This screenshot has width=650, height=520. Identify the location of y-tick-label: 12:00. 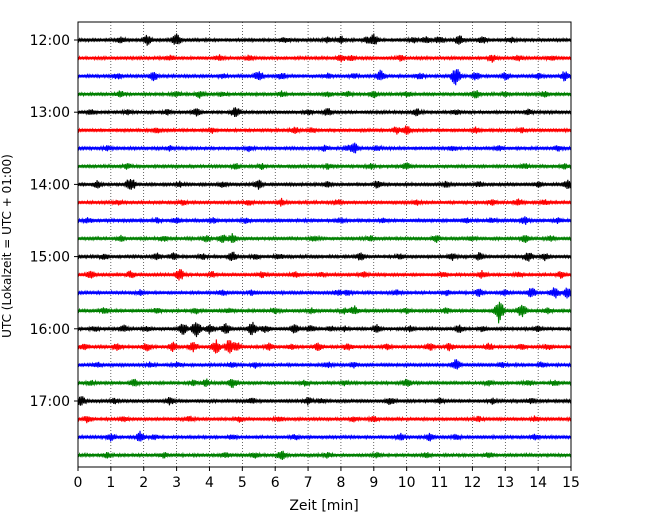
(50, 41).